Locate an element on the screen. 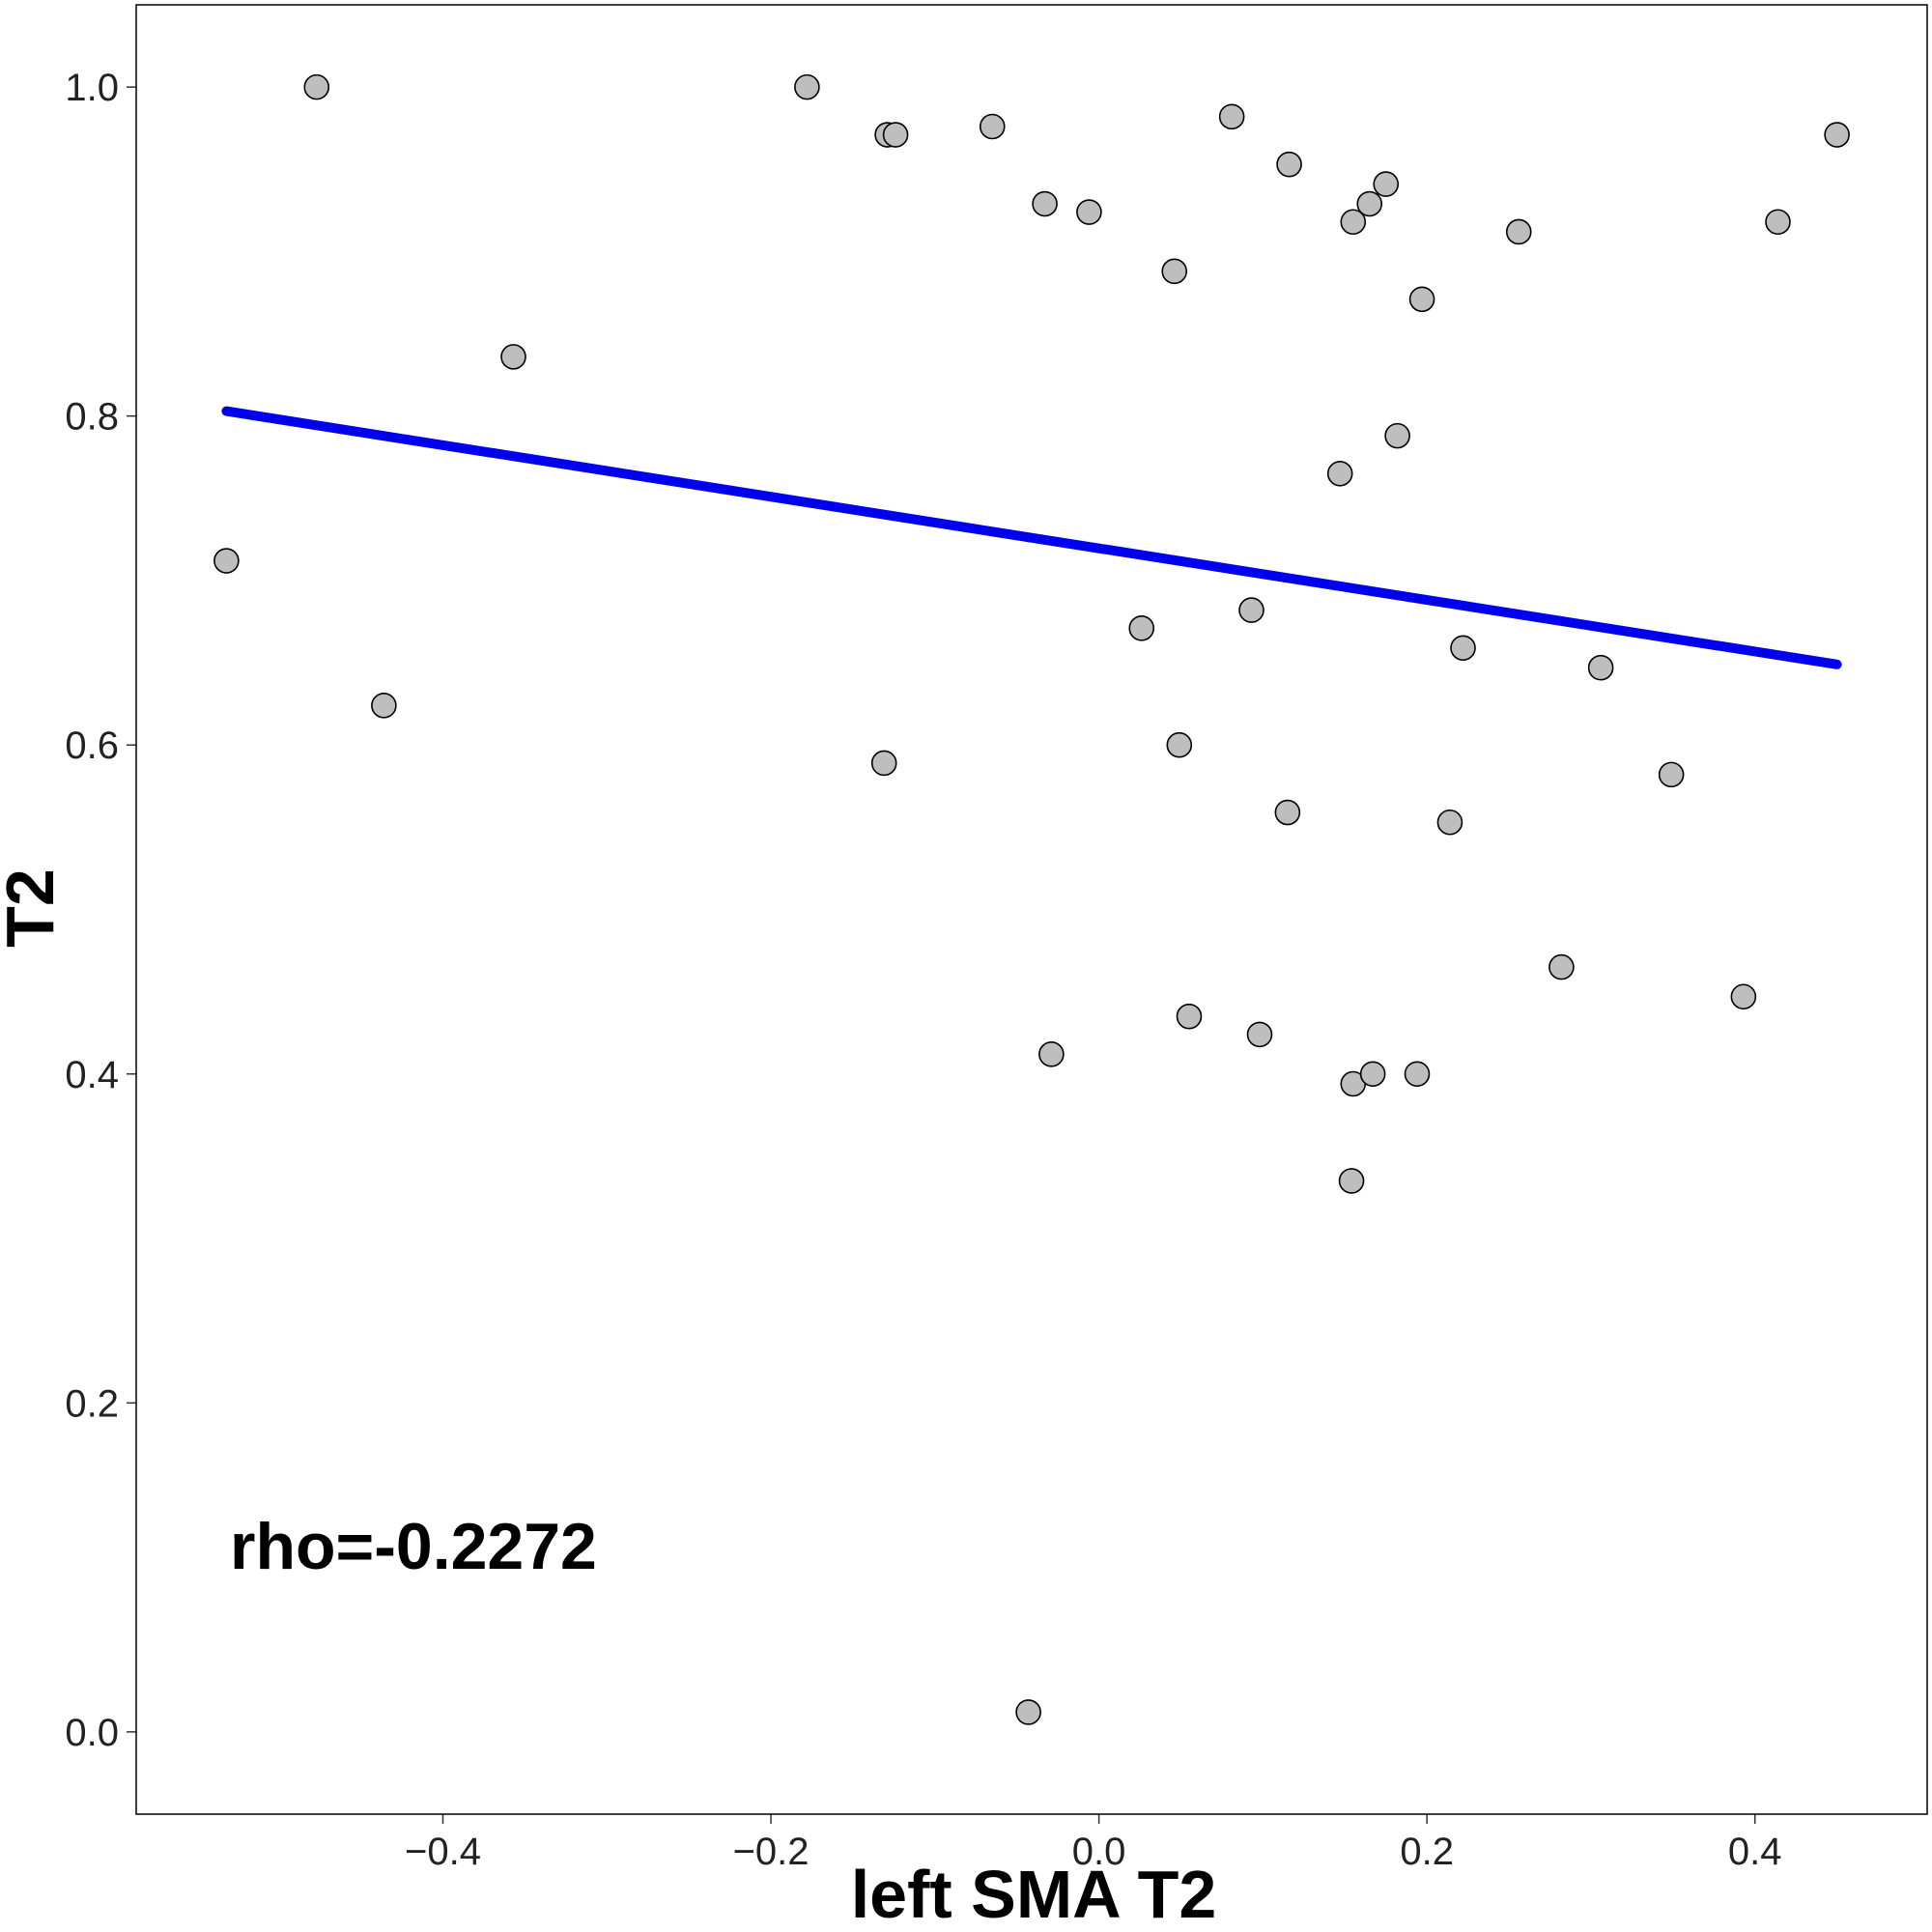  y-tick-label-4: 0.6 is located at coordinates (92, 745).